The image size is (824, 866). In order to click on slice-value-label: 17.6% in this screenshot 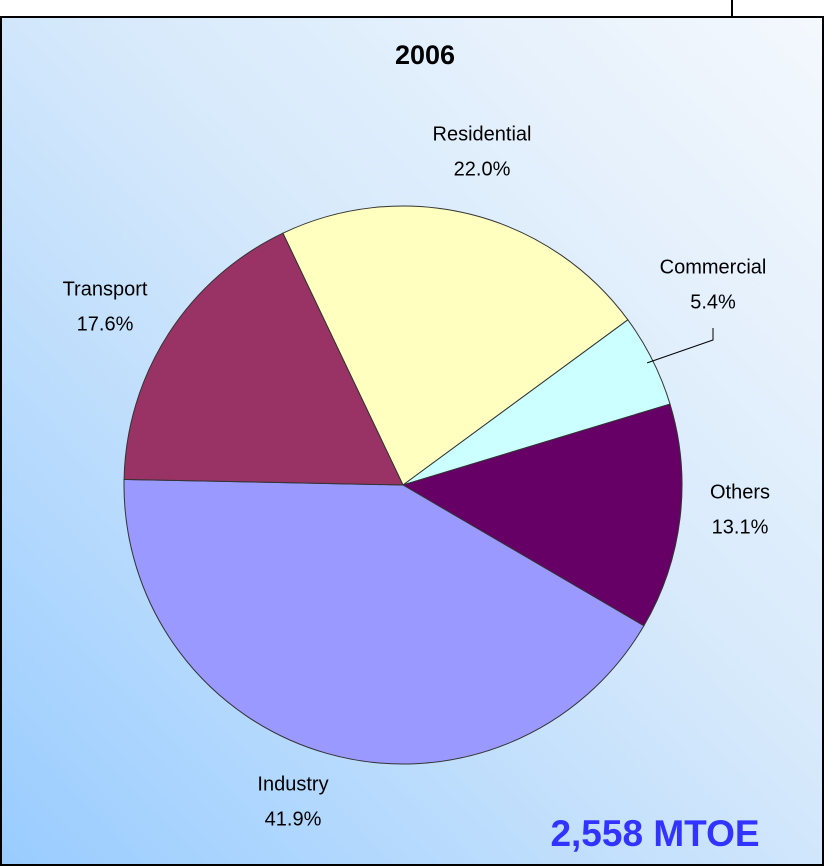, I will do `click(105, 324)`.